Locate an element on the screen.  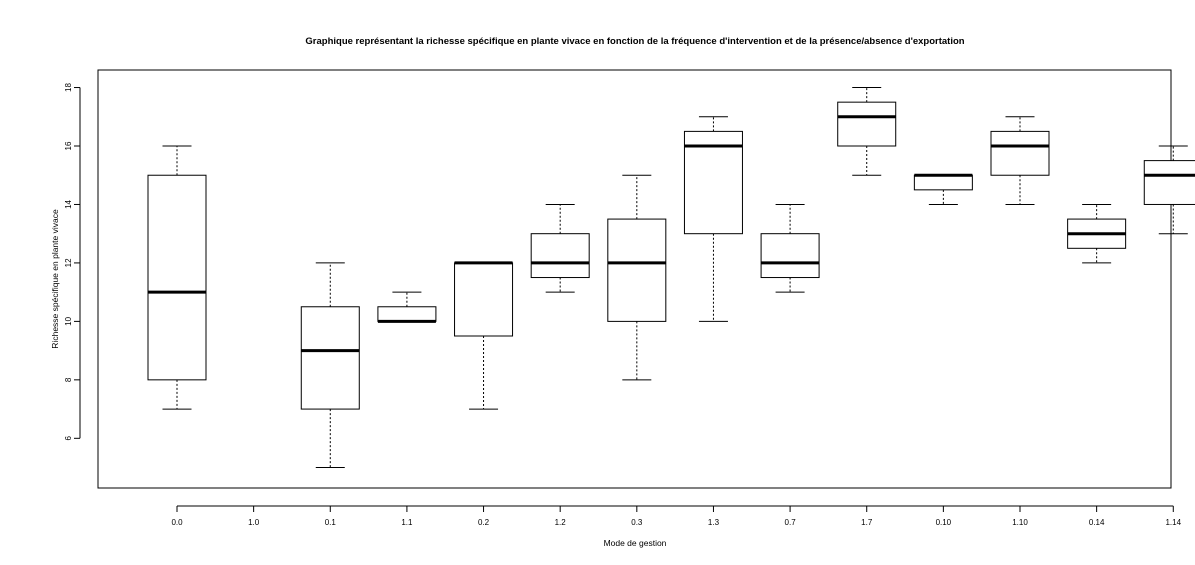
y-tick-label: 12 is located at coordinates (68, 262).